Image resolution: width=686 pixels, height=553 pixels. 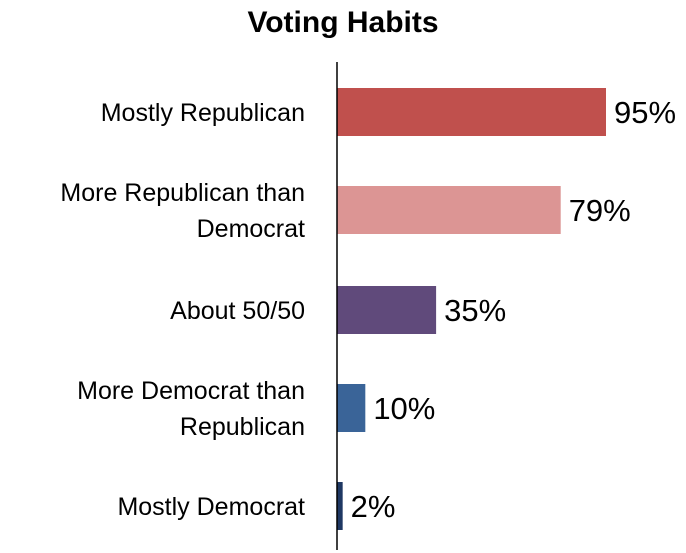 I want to click on data-label: 10%, so click(x=404, y=408).